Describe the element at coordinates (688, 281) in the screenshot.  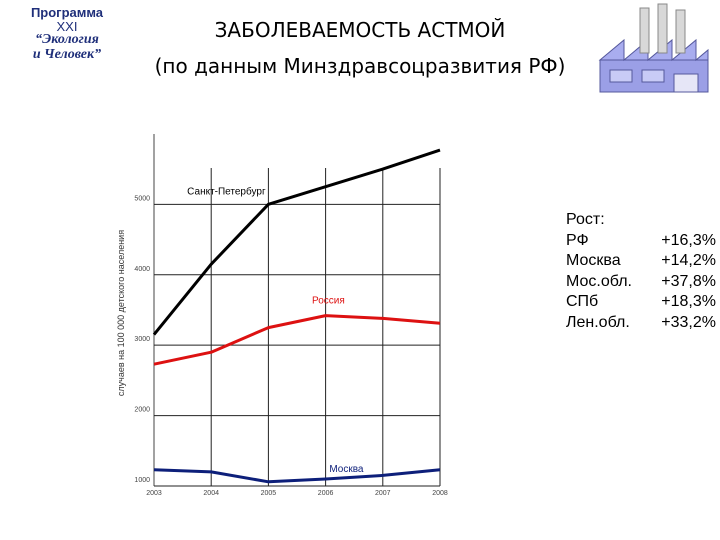
I see `growth-value: +37,8%` at that location.